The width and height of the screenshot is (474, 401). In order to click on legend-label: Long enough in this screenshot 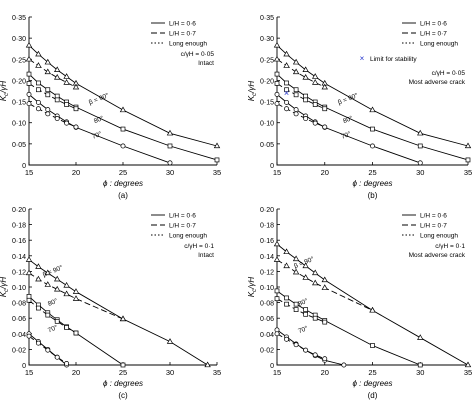, I will do `click(188, 236)`.